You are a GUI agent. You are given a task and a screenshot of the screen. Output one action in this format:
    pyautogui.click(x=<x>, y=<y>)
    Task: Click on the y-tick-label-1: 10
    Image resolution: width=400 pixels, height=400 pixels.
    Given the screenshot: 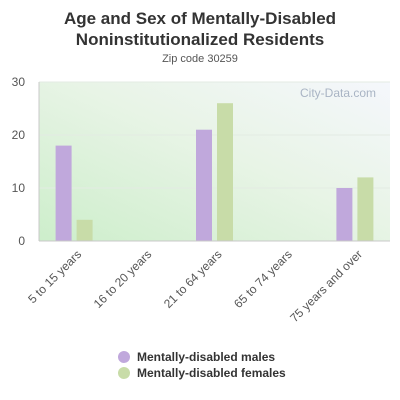 What is the action you would take?
    pyautogui.click(x=19, y=188)
    